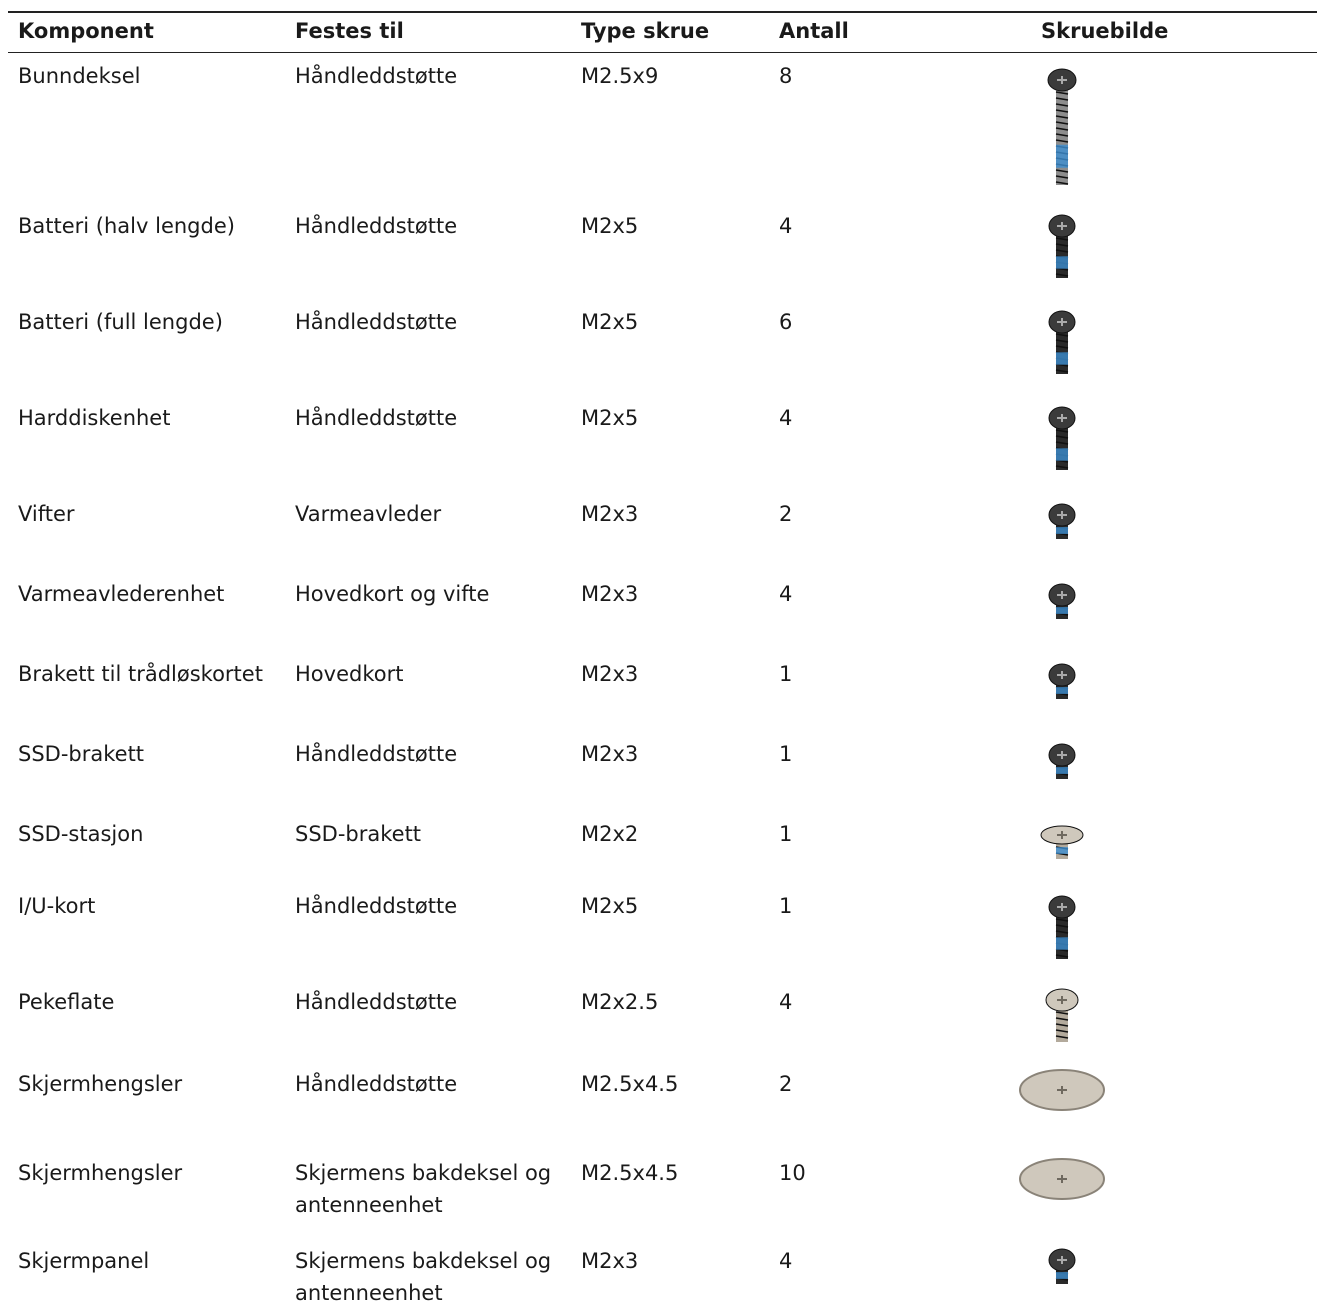  What do you see at coordinates (66, 1002) in the screenshot?
I see `table-cell: Pekeflate` at bounding box center [66, 1002].